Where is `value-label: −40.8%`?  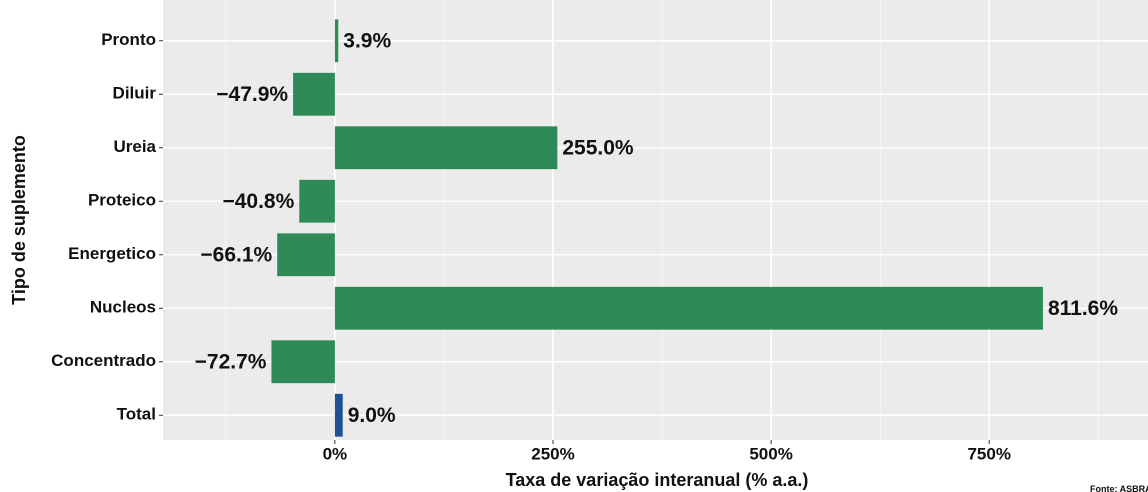
value-label: −40.8% is located at coordinates (258, 201).